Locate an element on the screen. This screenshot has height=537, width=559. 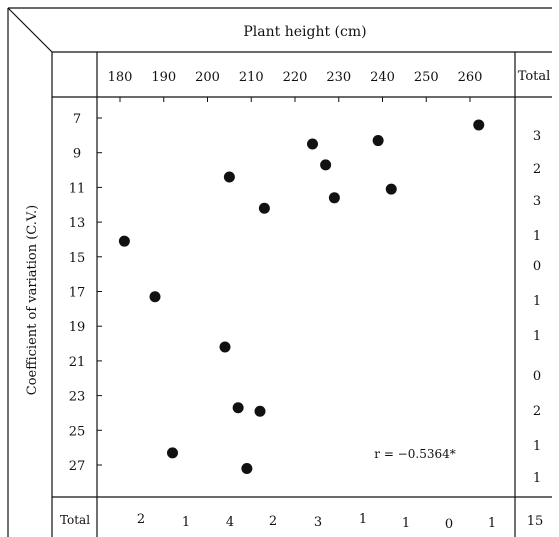
row-total-header: Total is located at coordinates (75, 520).